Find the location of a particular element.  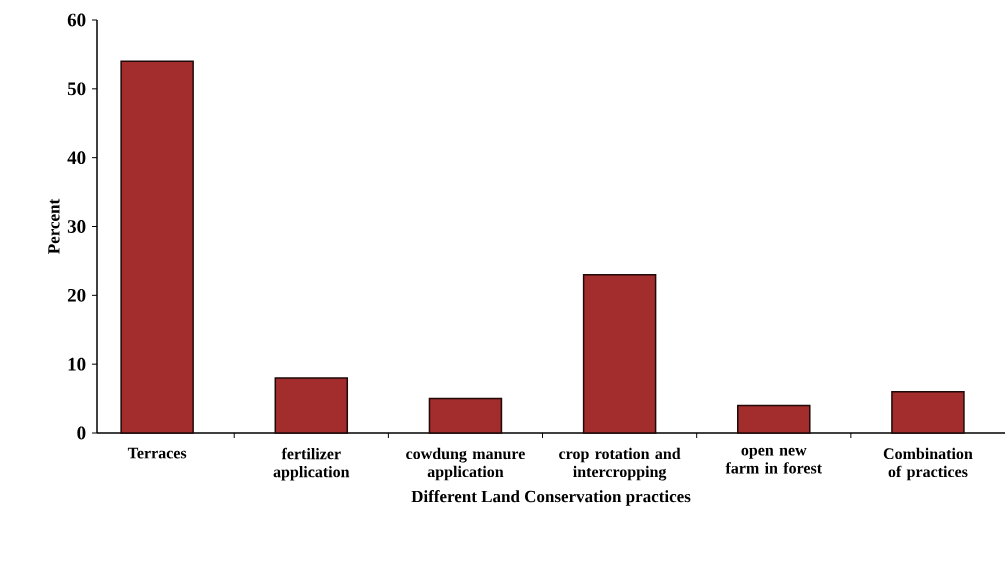

y-tick-label: 20 is located at coordinates (76, 295).